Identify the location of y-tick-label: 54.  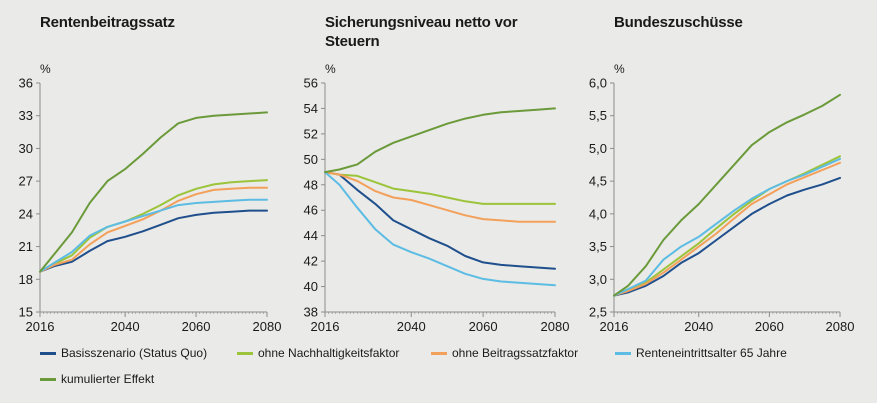
(311, 108).